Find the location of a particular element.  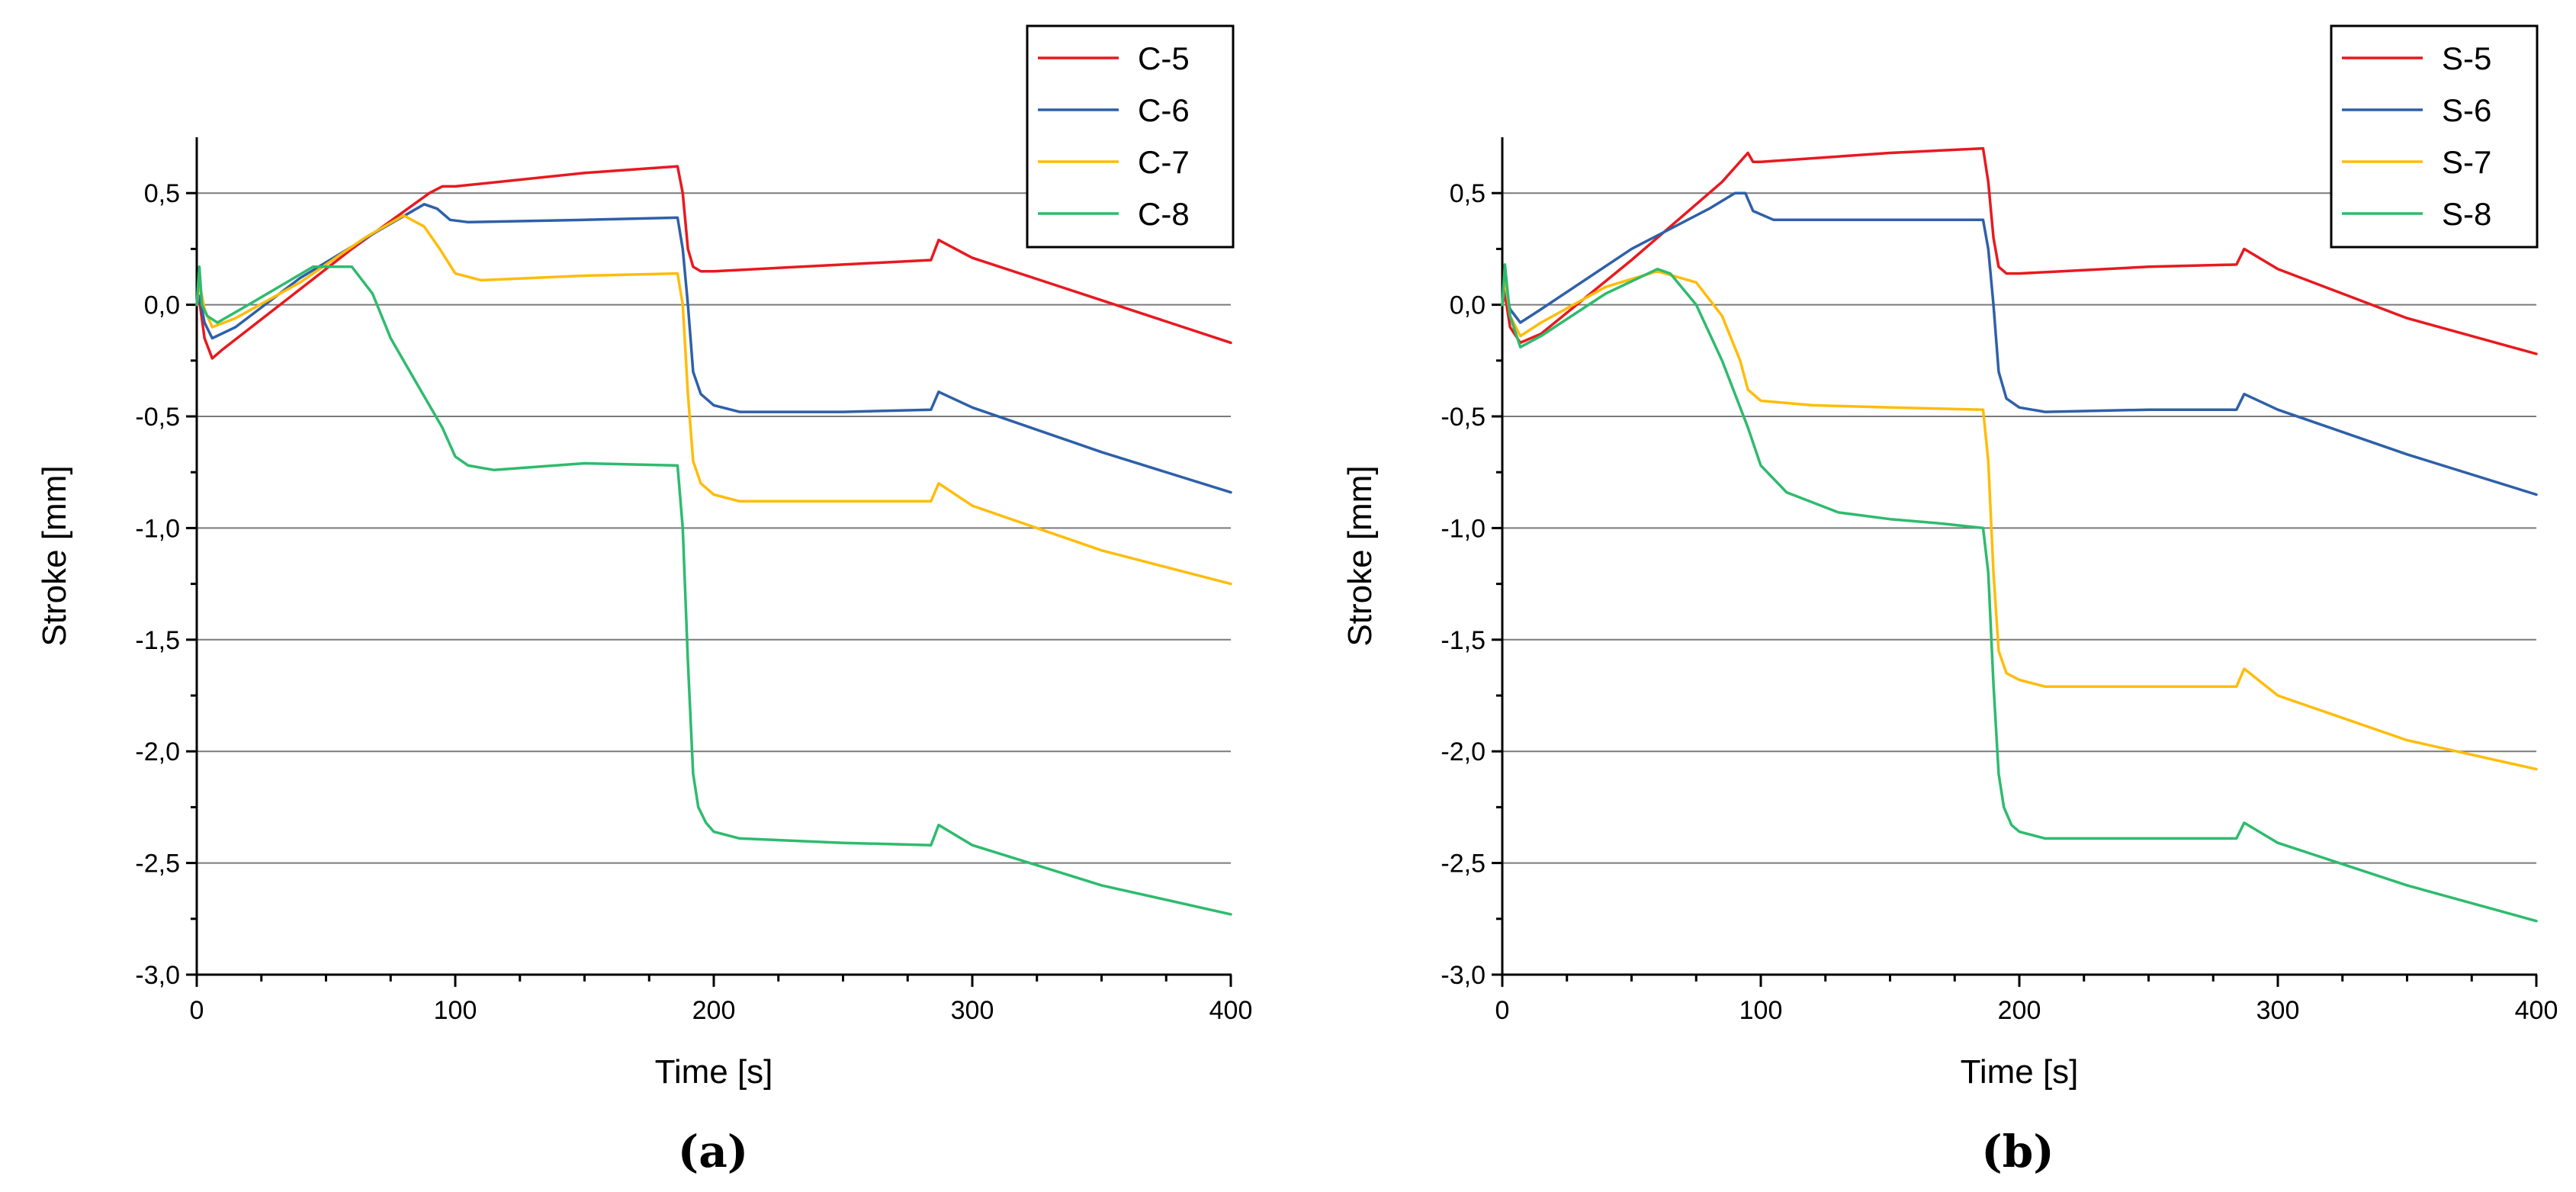

legend: C-5 C-6 C-7 C-8 is located at coordinates (1130, 136).